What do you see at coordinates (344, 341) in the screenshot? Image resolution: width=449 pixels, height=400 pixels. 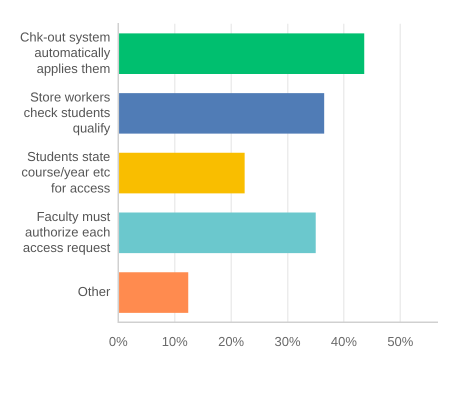 I see `x-tick-label: 40%` at bounding box center [344, 341].